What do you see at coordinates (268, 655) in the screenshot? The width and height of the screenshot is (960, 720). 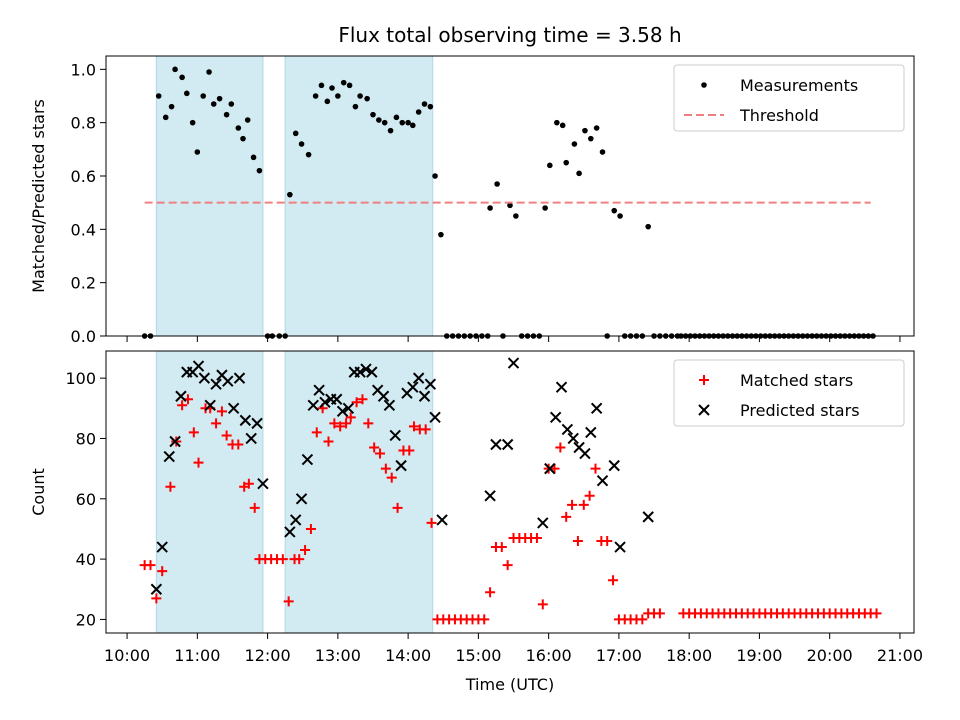 I see `x-tick-label: 12:00` at bounding box center [268, 655].